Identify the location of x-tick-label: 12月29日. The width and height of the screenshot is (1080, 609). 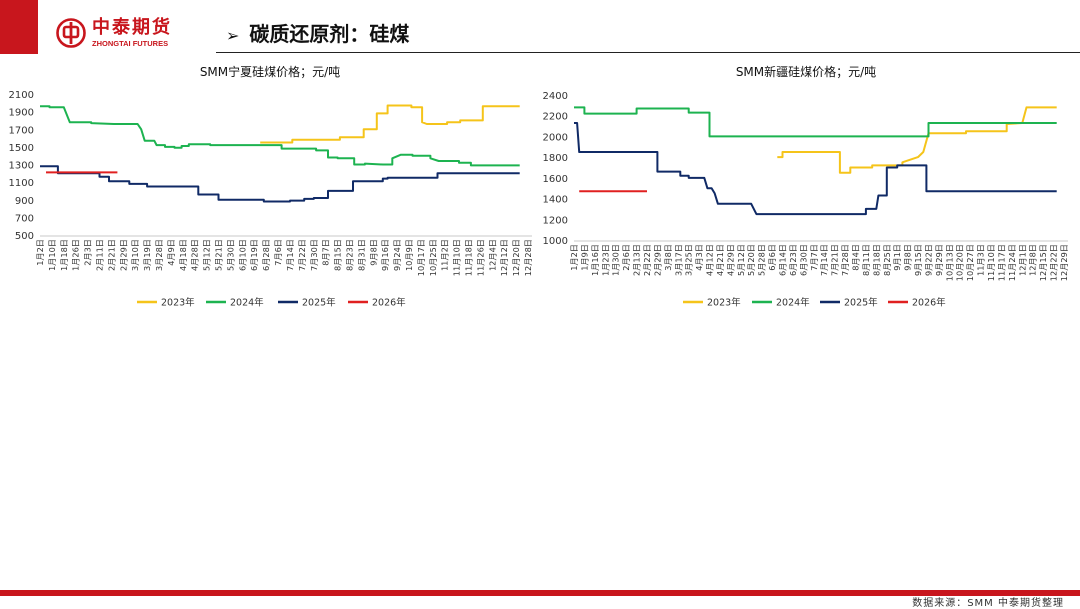
(1064, 262).